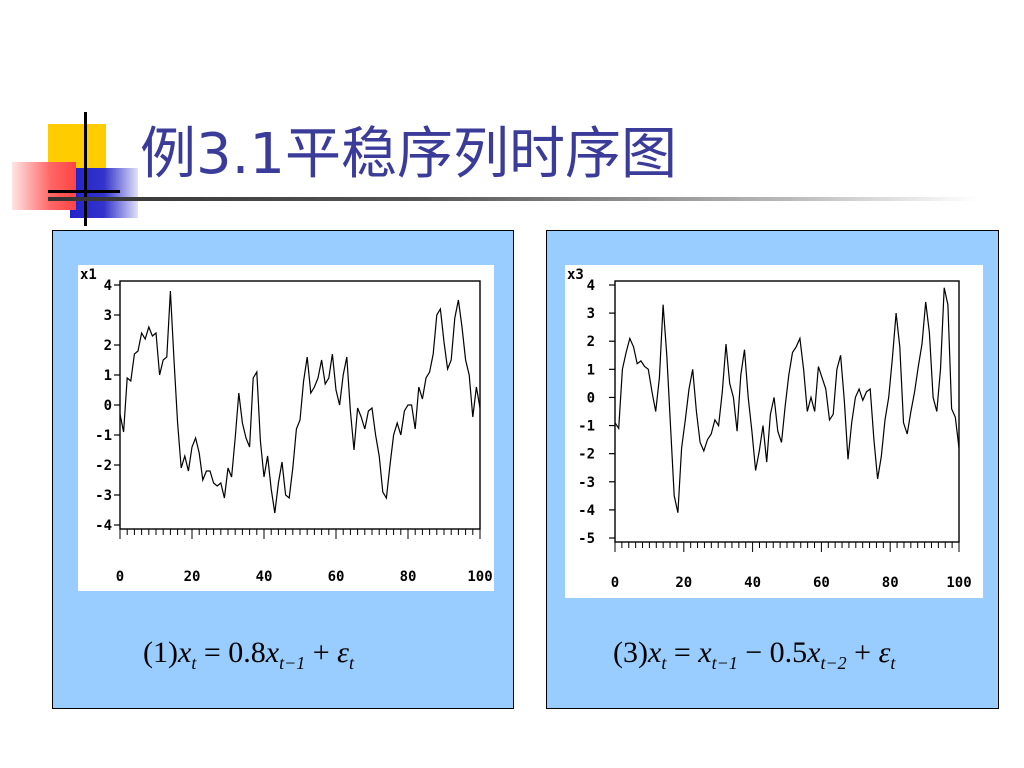  I want to click on y-tick-label: -5, so click(586, 539).